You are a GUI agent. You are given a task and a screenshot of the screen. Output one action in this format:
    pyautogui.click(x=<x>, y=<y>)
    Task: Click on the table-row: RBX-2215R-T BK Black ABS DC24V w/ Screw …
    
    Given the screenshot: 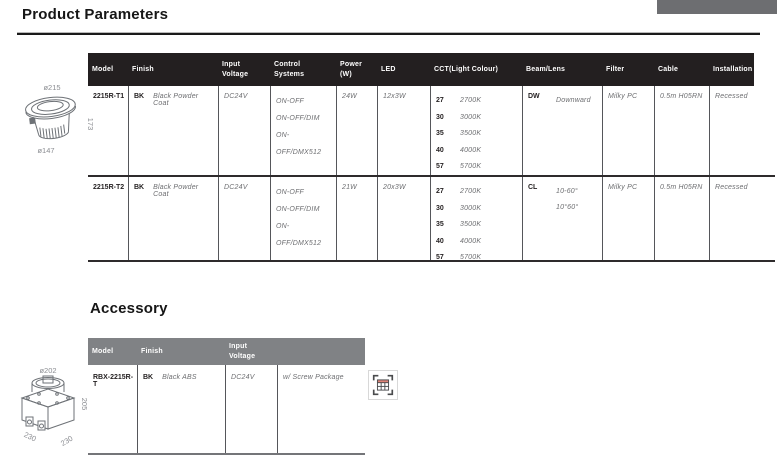 What is the action you would take?
    pyautogui.click(x=226, y=410)
    